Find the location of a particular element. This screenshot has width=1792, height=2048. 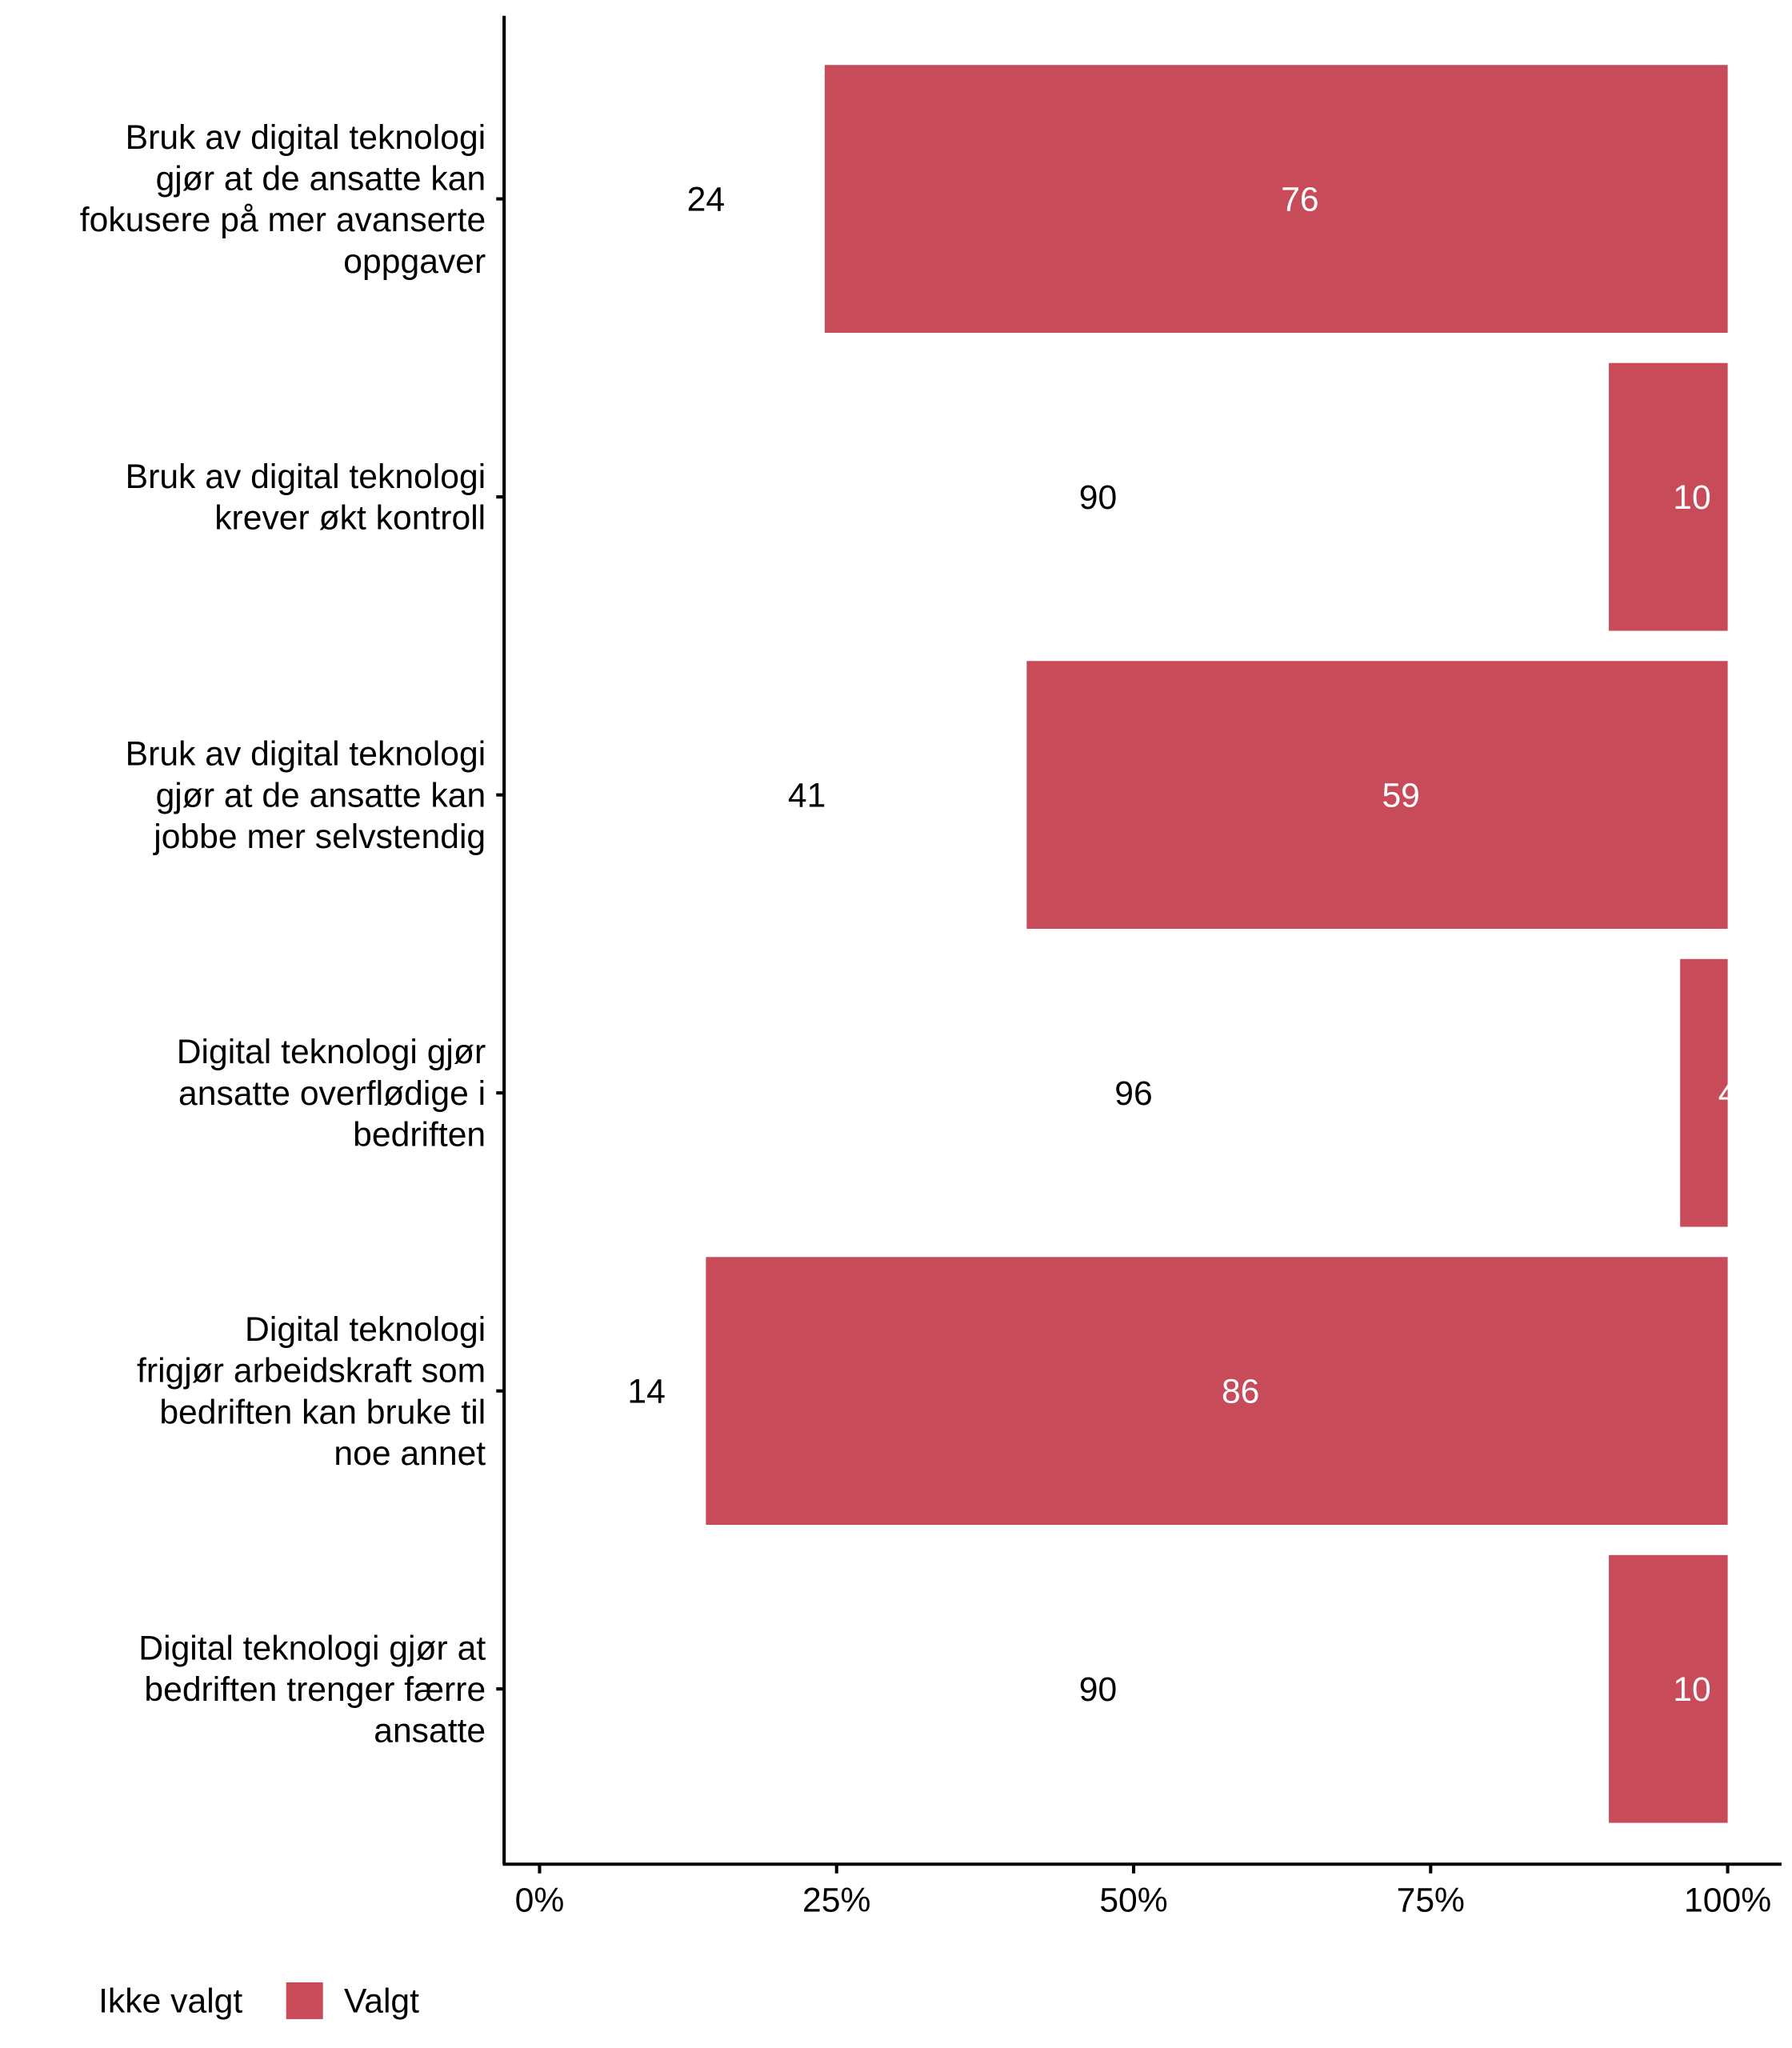

data-label: 96 is located at coordinates (1133, 1093).